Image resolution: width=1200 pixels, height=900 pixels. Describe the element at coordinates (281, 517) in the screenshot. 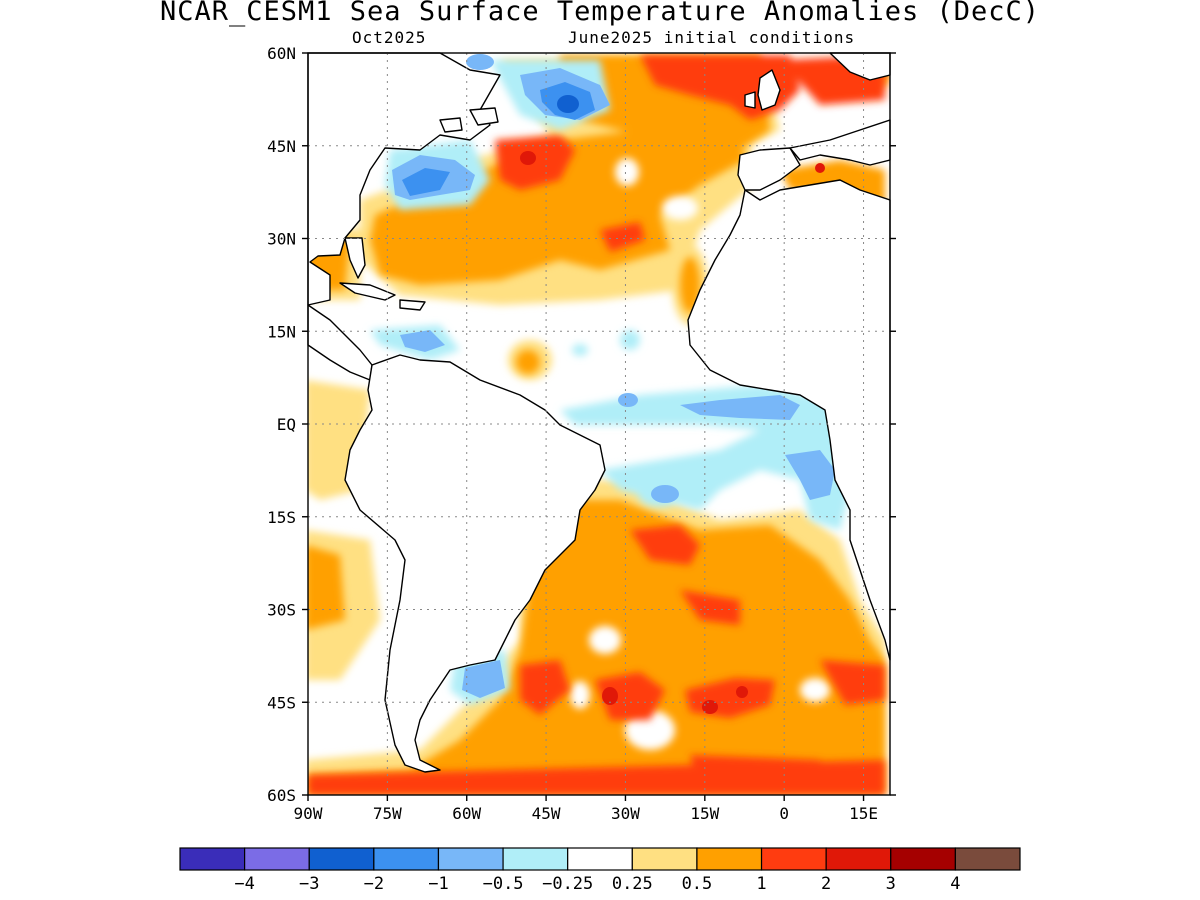

I see `lat-tick-label: 15S` at that location.